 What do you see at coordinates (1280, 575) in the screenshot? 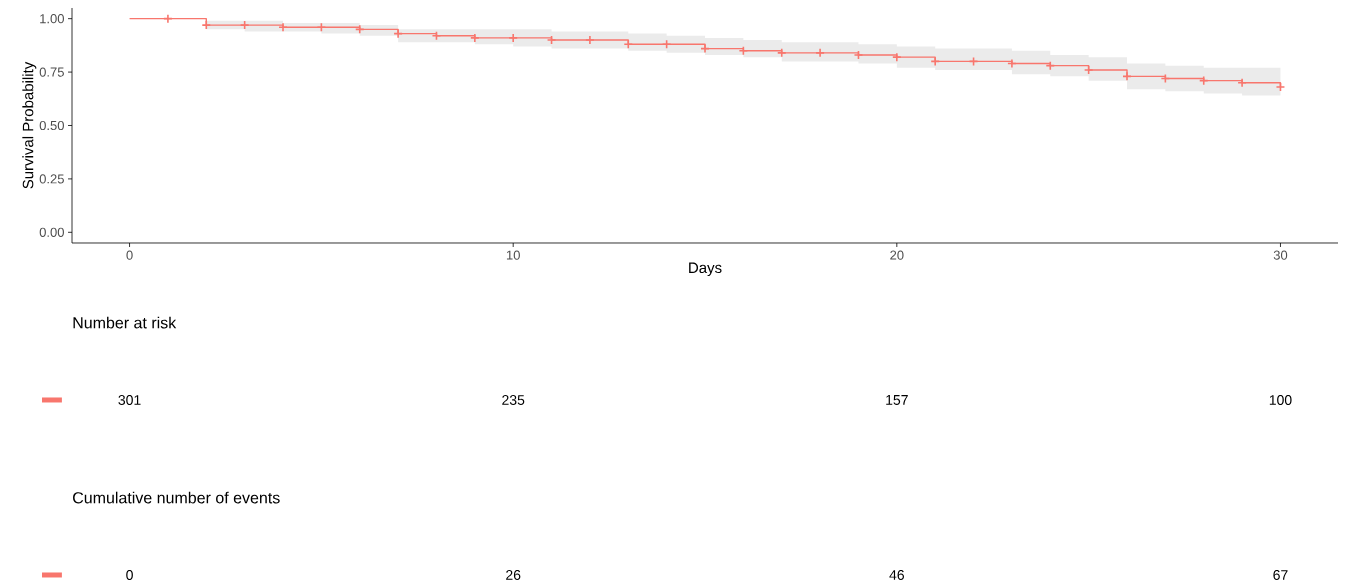
I see `data-label: 67` at bounding box center [1280, 575].